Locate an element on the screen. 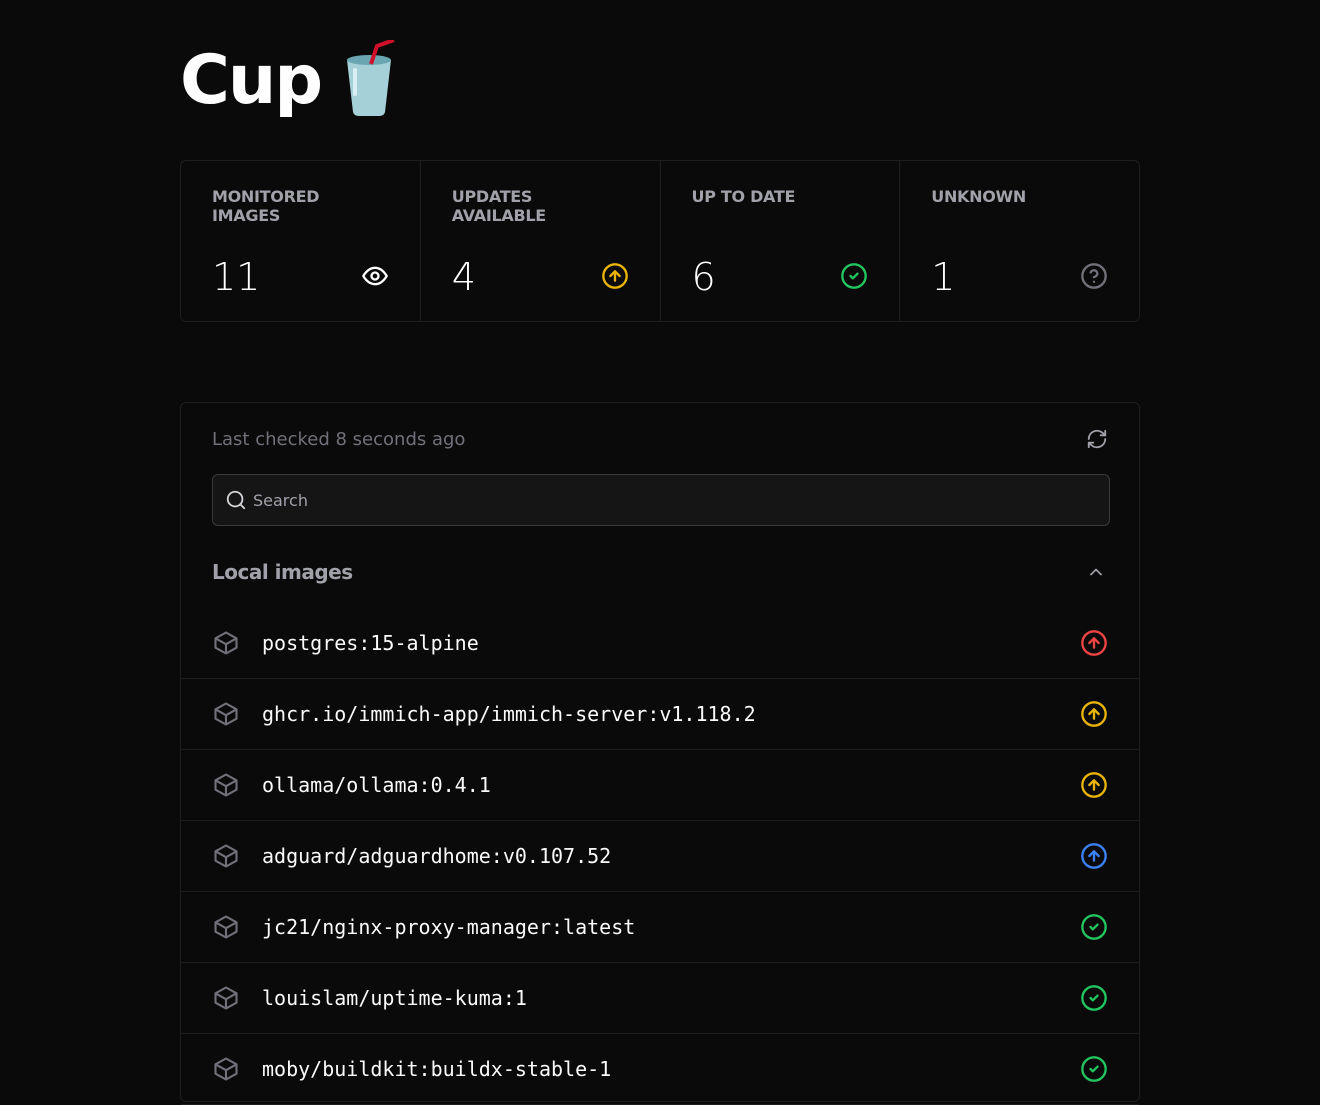 The width and height of the screenshot is (1320, 1105). image-row: louislam/uptime-kuma:1 is located at coordinates (660, 998).